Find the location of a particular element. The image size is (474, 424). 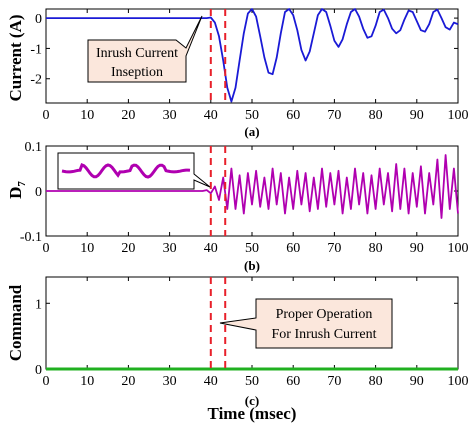

inrush-callout-line1: Inrush Current is located at coordinates (137, 53).